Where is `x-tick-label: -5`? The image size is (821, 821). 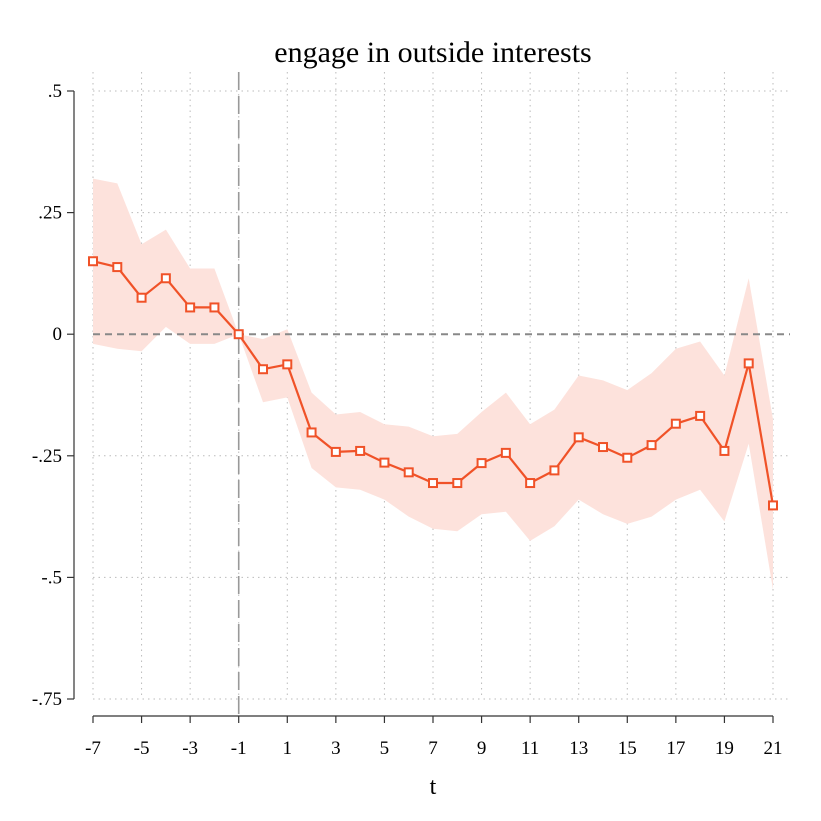
x-tick-label: -5 is located at coordinates (142, 748).